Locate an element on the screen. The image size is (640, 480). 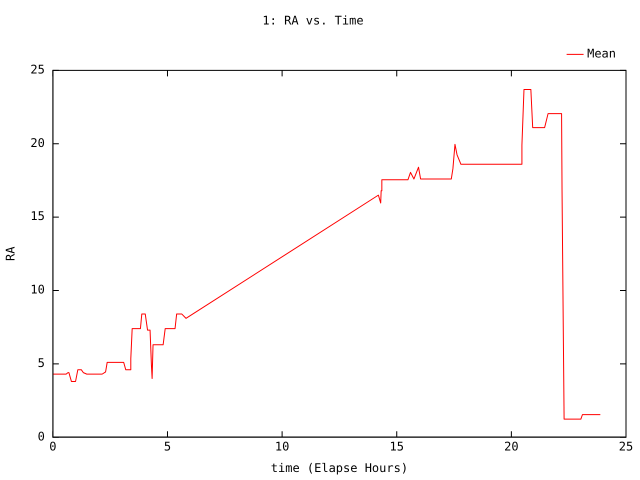
x-tick-label: 20 is located at coordinates (511, 447).